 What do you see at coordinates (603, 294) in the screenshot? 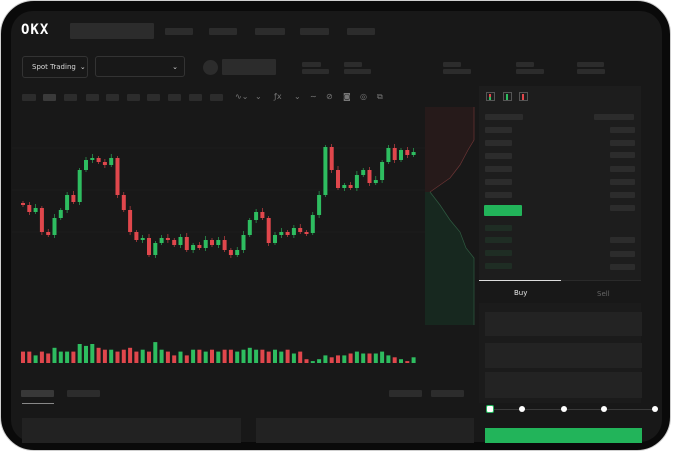
I see `tab-sell: Sell` at bounding box center [603, 294].